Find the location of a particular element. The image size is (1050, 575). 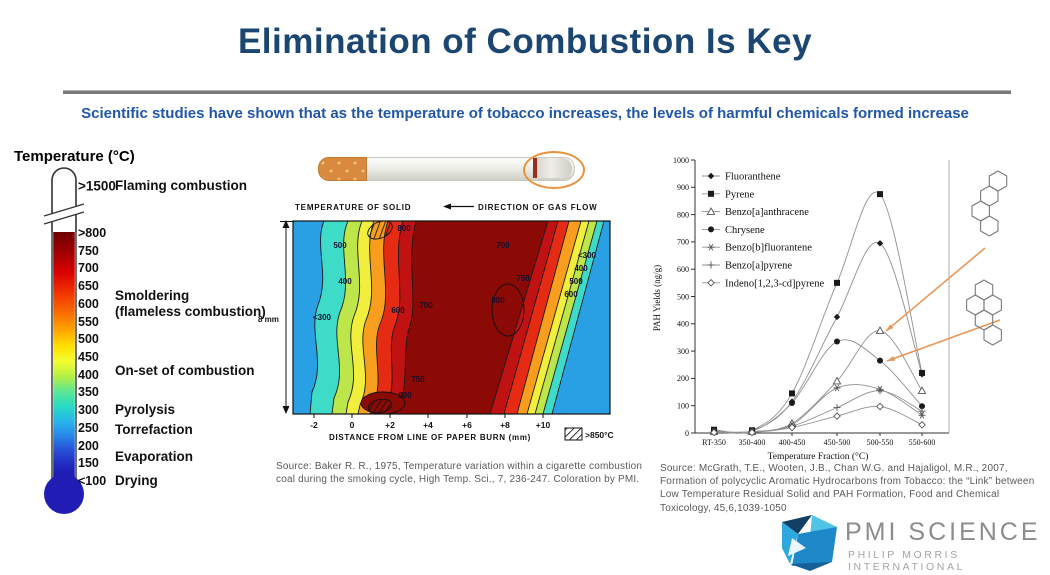

svg-text: +10 is located at coordinates (543, 425).